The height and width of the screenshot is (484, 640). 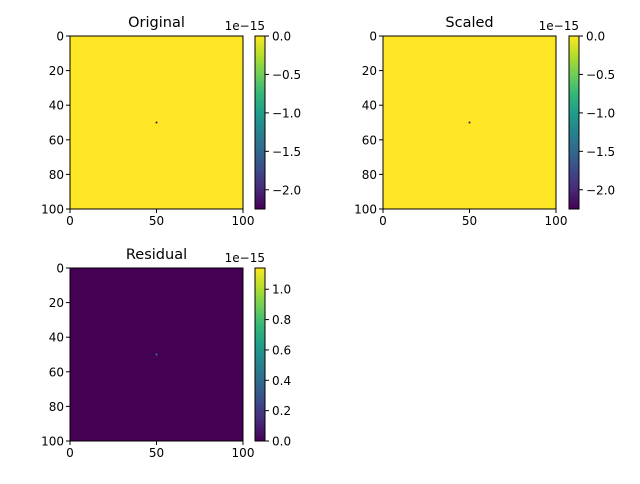 What do you see at coordinates (281, 320) in the screenshot?
I see `colorbar-tick-label: 0.8` at bounding box center [281, 320].